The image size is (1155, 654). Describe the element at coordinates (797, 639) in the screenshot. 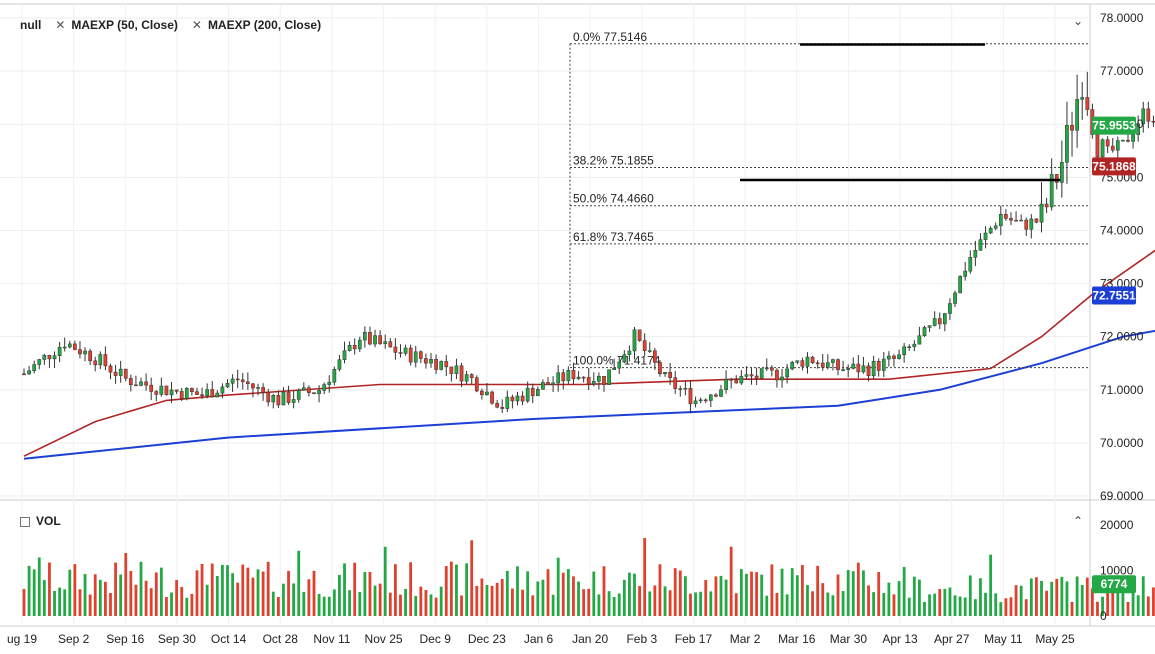

I see `x-tick-label: Mar 16` at that location.